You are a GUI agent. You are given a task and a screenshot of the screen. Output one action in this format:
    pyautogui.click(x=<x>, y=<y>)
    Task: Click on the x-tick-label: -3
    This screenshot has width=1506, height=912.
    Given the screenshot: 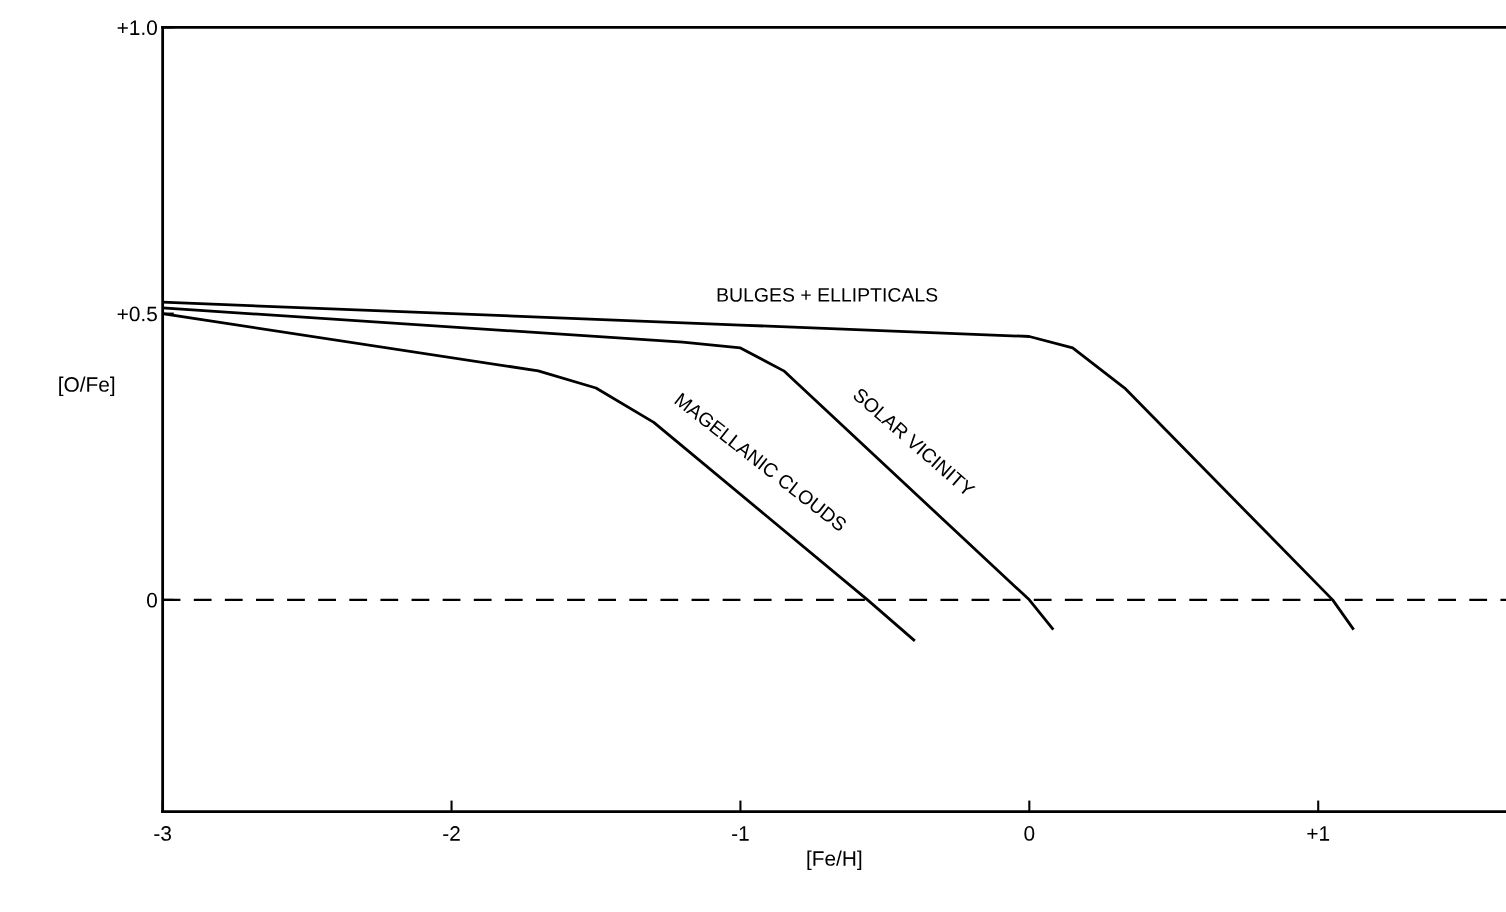 What is the action you would take?
    pyautogui.click(x=162, y=833)
    